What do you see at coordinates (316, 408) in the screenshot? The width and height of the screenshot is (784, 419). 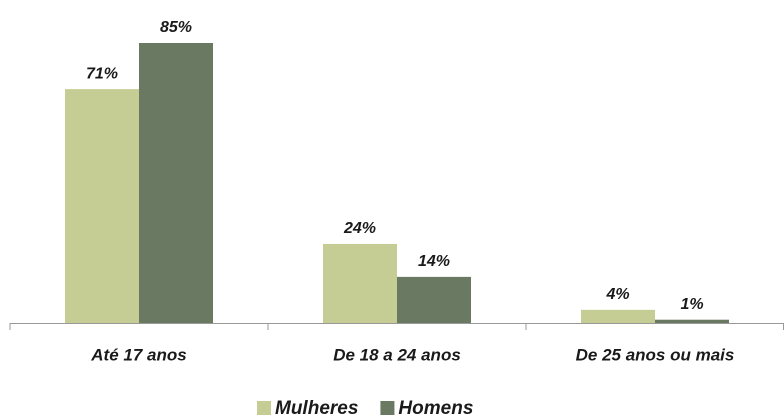 I see `legend-label: Mulheres` at bounding box center [316, 408].